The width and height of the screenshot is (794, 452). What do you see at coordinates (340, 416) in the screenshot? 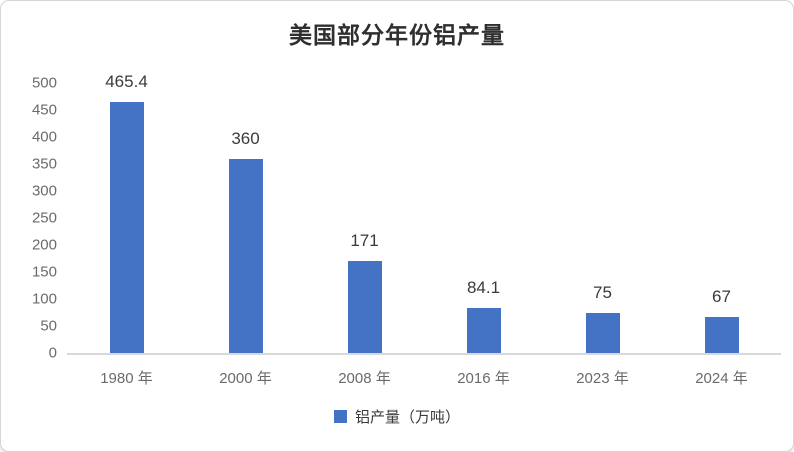
I see `legend-swatch-icon` at bounding box center [340, 416].